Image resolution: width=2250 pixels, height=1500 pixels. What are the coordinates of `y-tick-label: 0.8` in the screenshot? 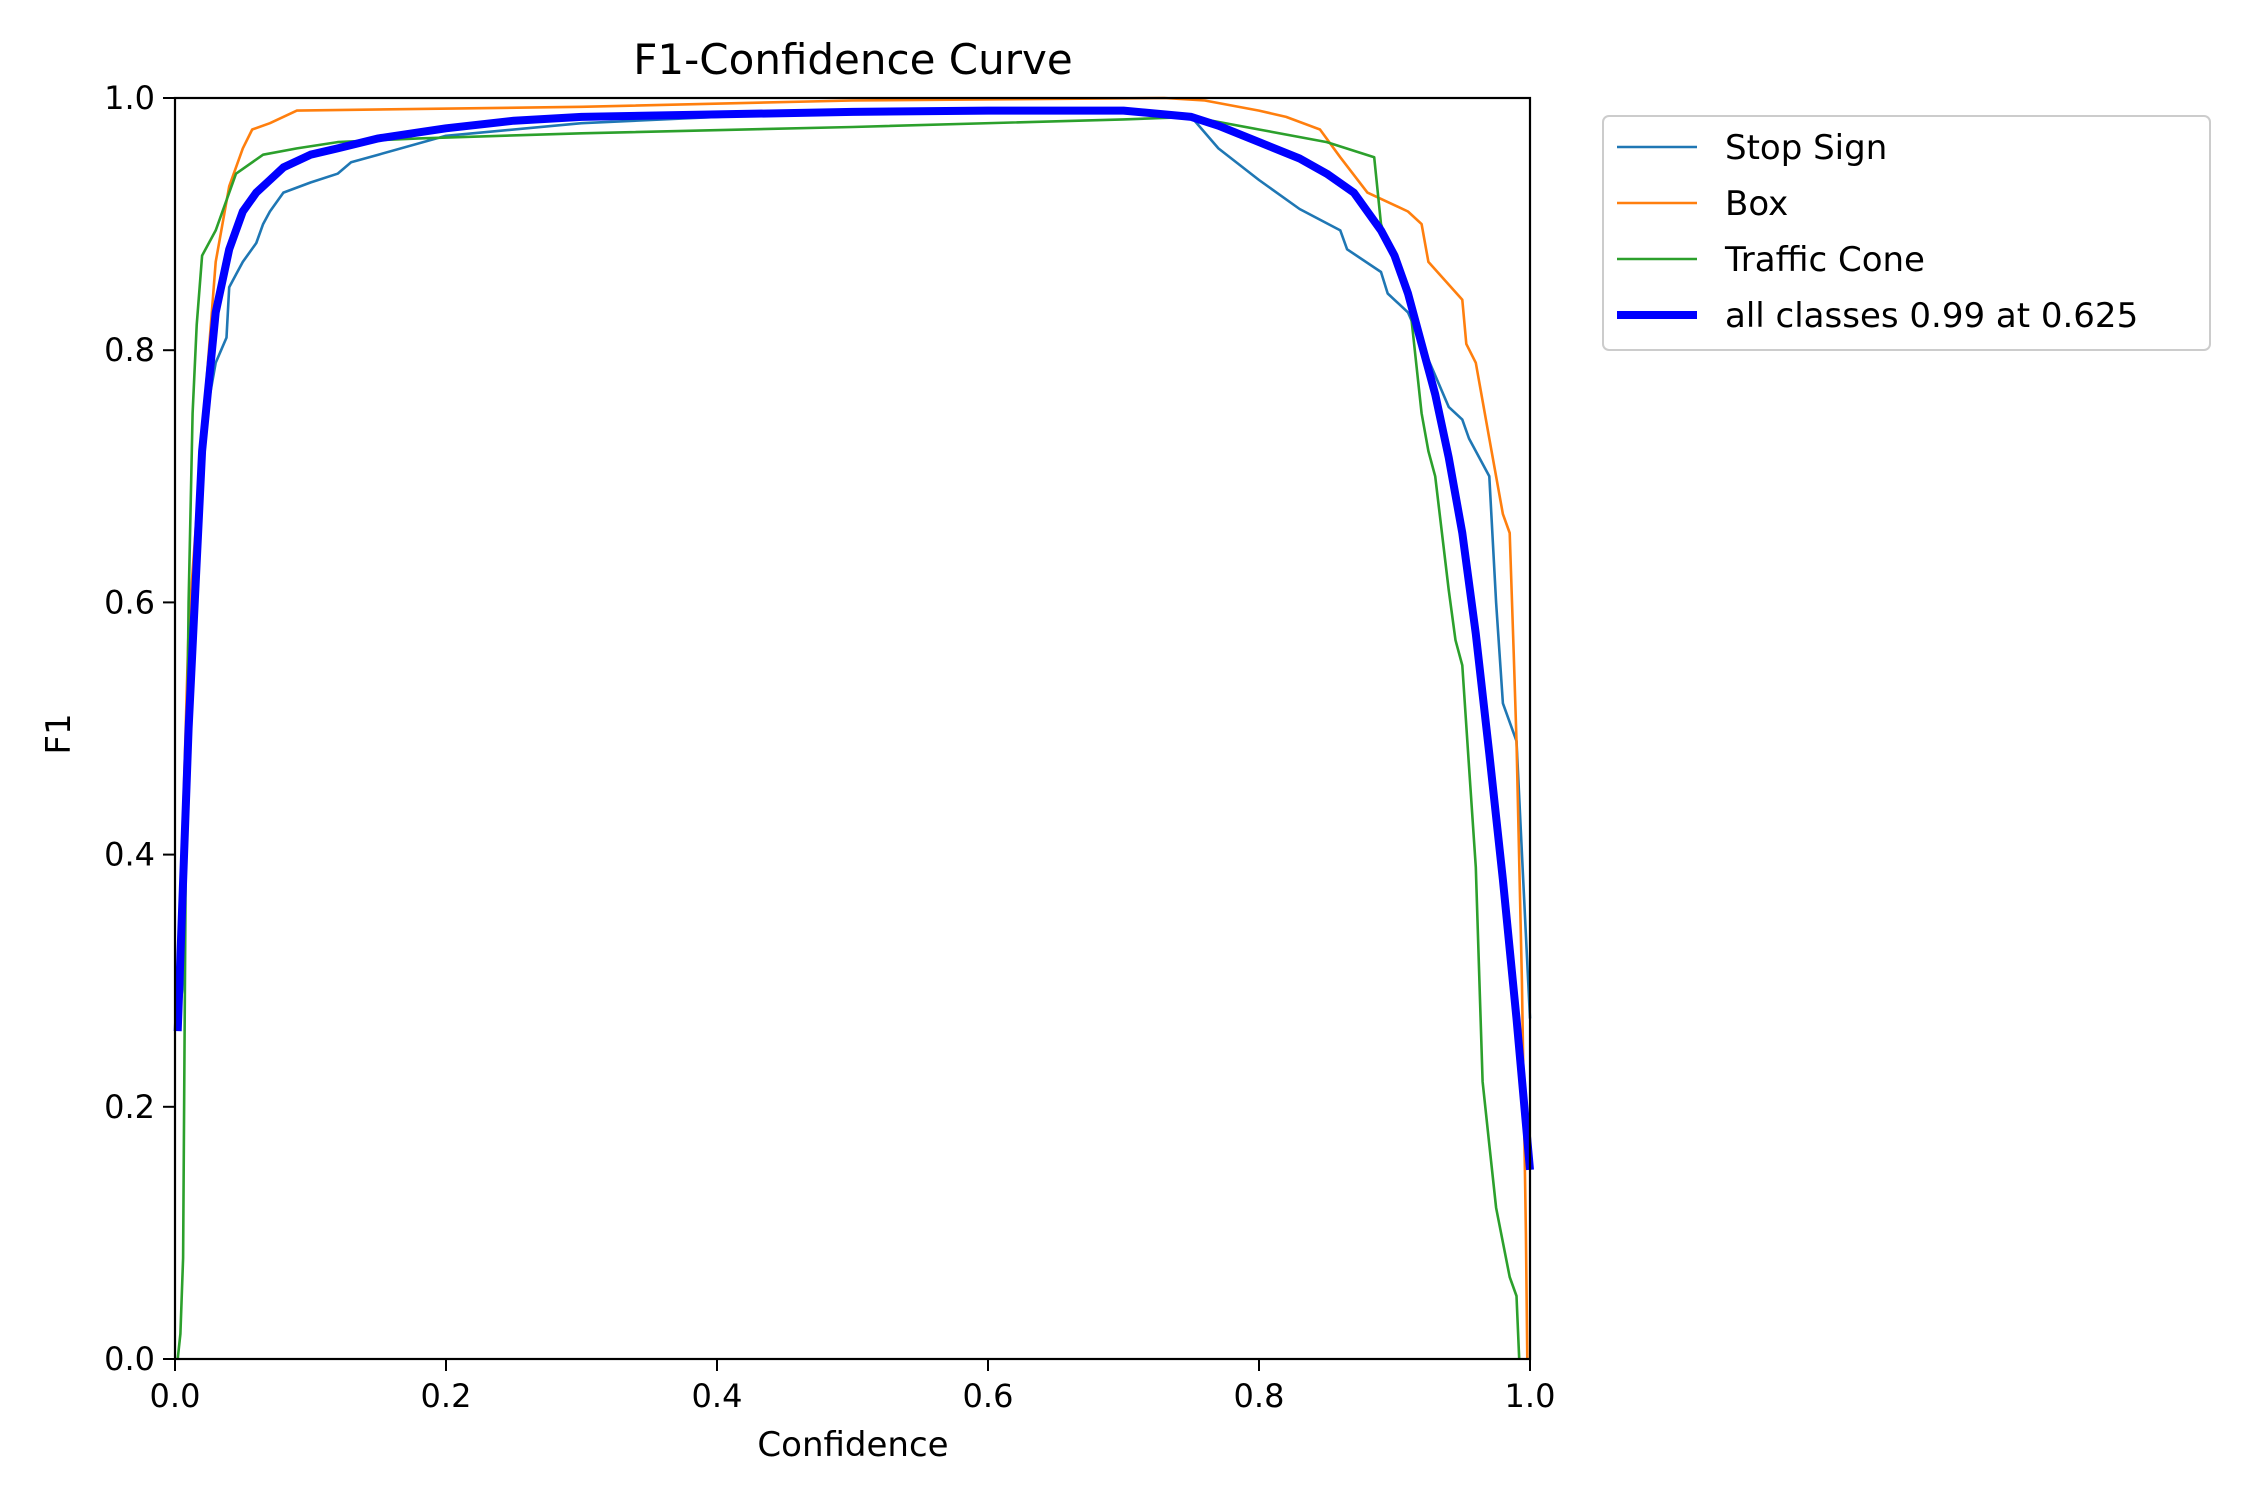 It's located at (129, 350).